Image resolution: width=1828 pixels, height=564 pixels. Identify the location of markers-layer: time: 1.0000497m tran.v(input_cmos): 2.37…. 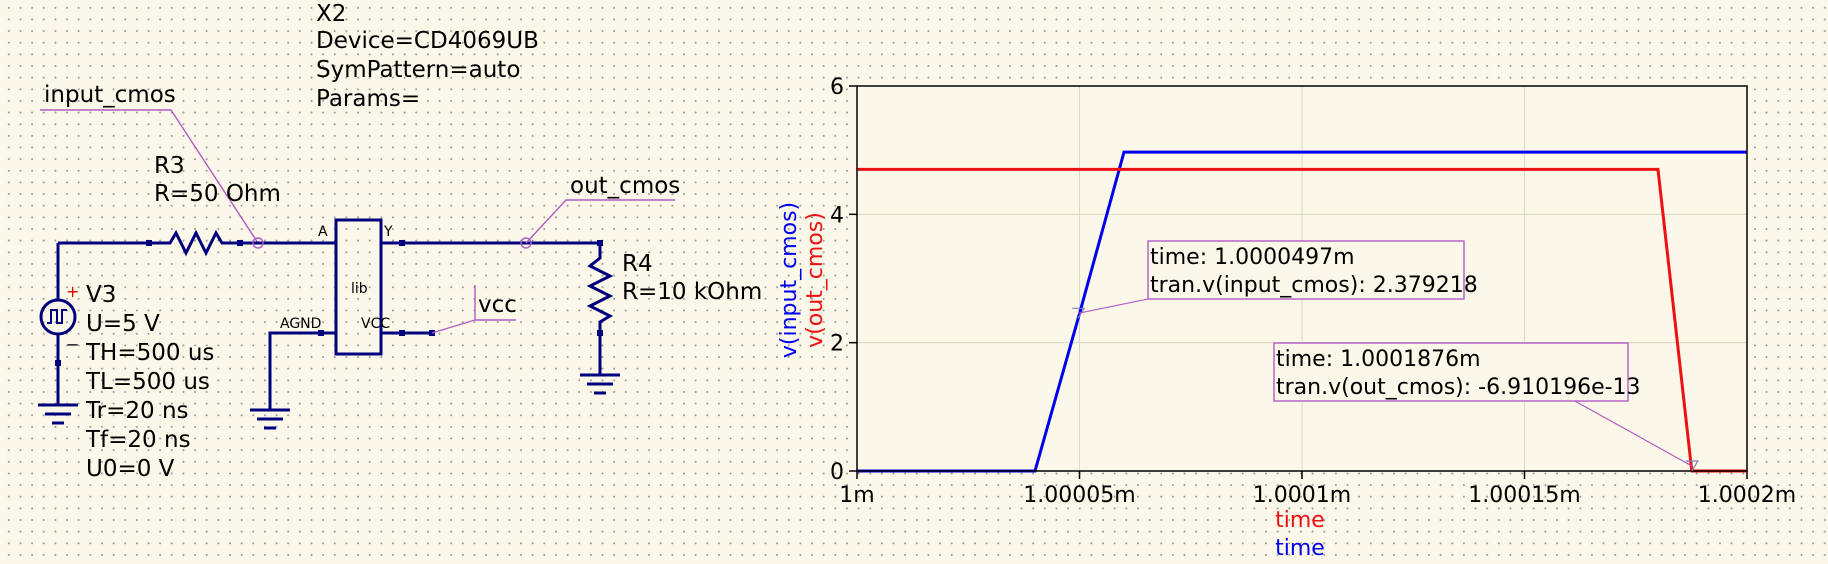
(1385, 356).